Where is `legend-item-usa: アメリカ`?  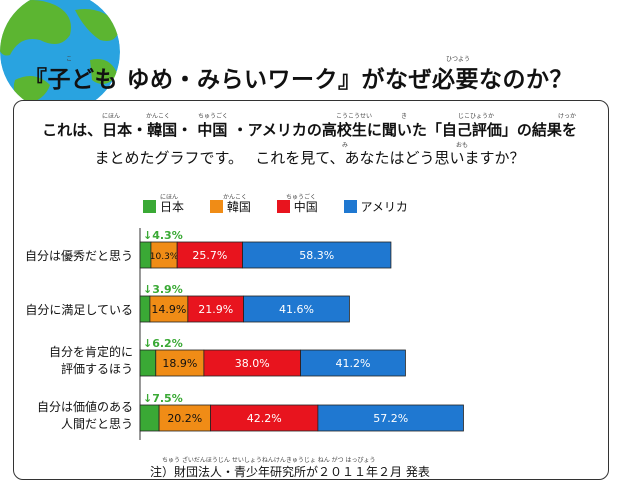 legend-item-usa: アメリカ is located at coordinates (375, 206).